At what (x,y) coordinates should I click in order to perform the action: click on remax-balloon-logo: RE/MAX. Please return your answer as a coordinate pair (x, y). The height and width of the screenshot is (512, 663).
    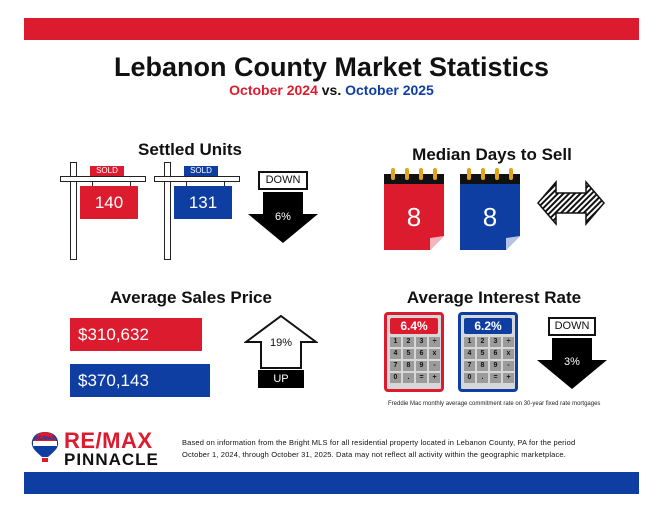
    Looking at the image, I should click on (45, 447).